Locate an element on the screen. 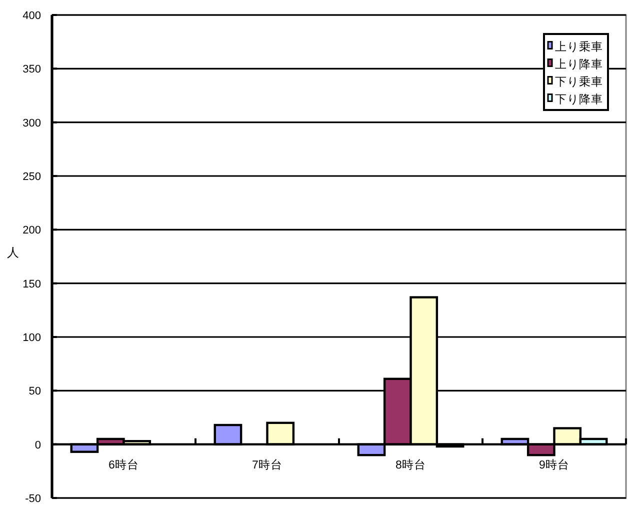 The height and width of the screenshot is (508, 633). y-tick-label: -50 is located at coordinates (33, 499).